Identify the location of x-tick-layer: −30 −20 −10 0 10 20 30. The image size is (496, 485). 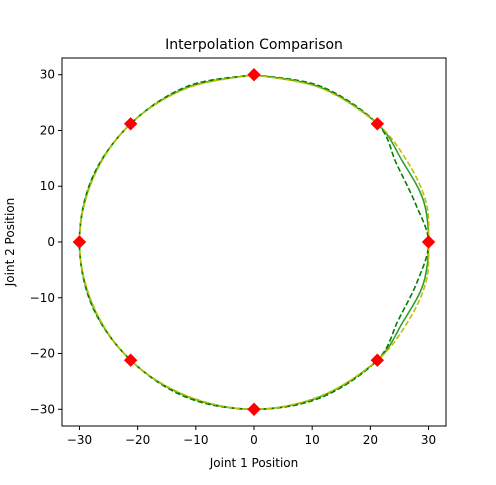
(251, 436).